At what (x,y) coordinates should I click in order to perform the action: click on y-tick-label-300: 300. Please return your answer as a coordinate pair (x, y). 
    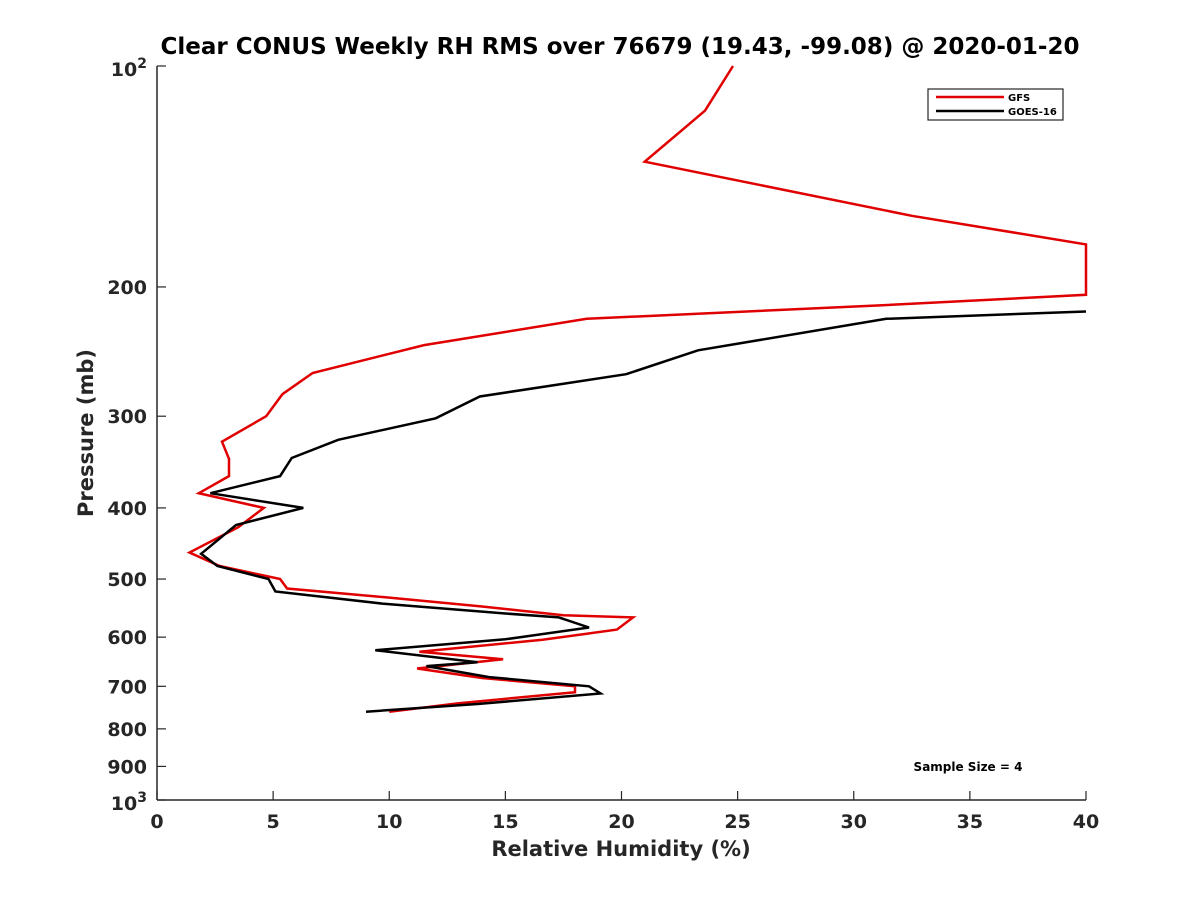
    Looking at the image, I should click on (127, 417).